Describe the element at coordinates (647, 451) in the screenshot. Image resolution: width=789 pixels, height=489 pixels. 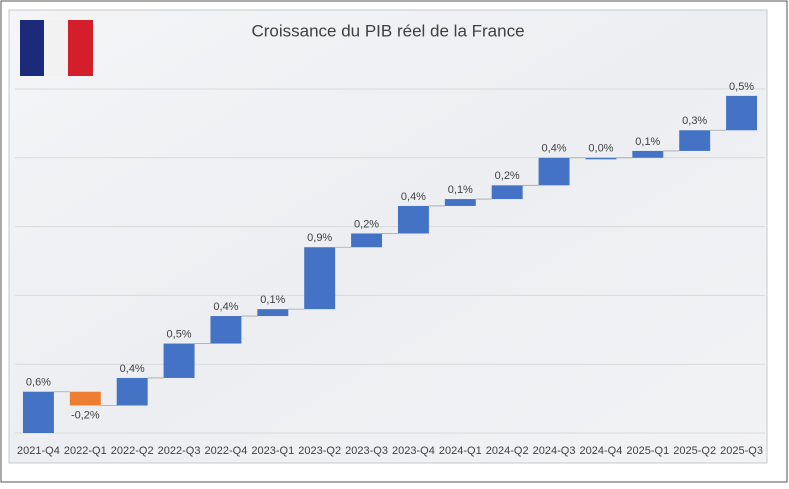
I see `x-tick-label: 2025-Q1` at that location.